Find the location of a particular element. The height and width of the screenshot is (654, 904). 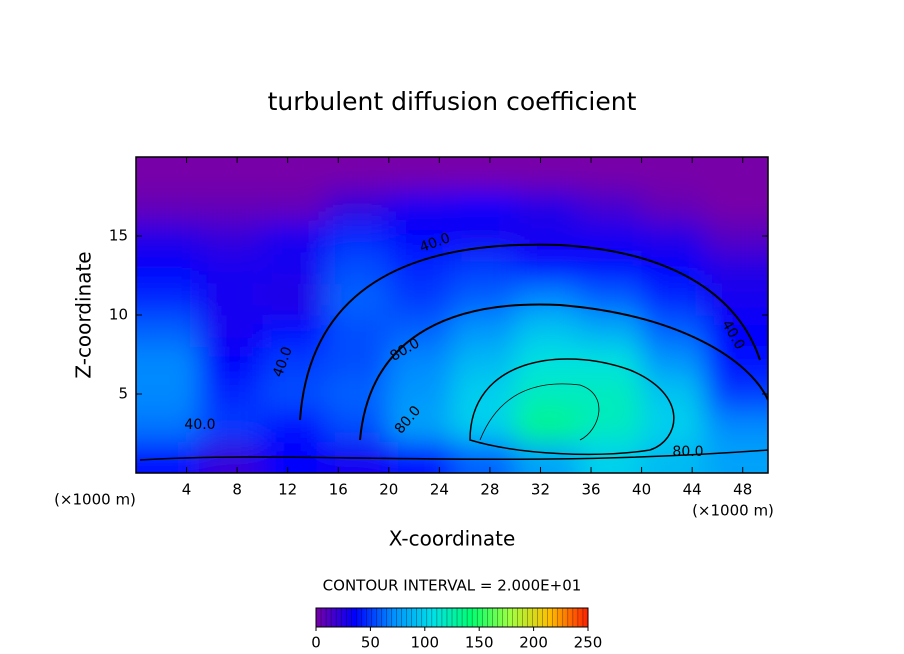

x-tick-label: 48 is located at coordinates (742, 490).